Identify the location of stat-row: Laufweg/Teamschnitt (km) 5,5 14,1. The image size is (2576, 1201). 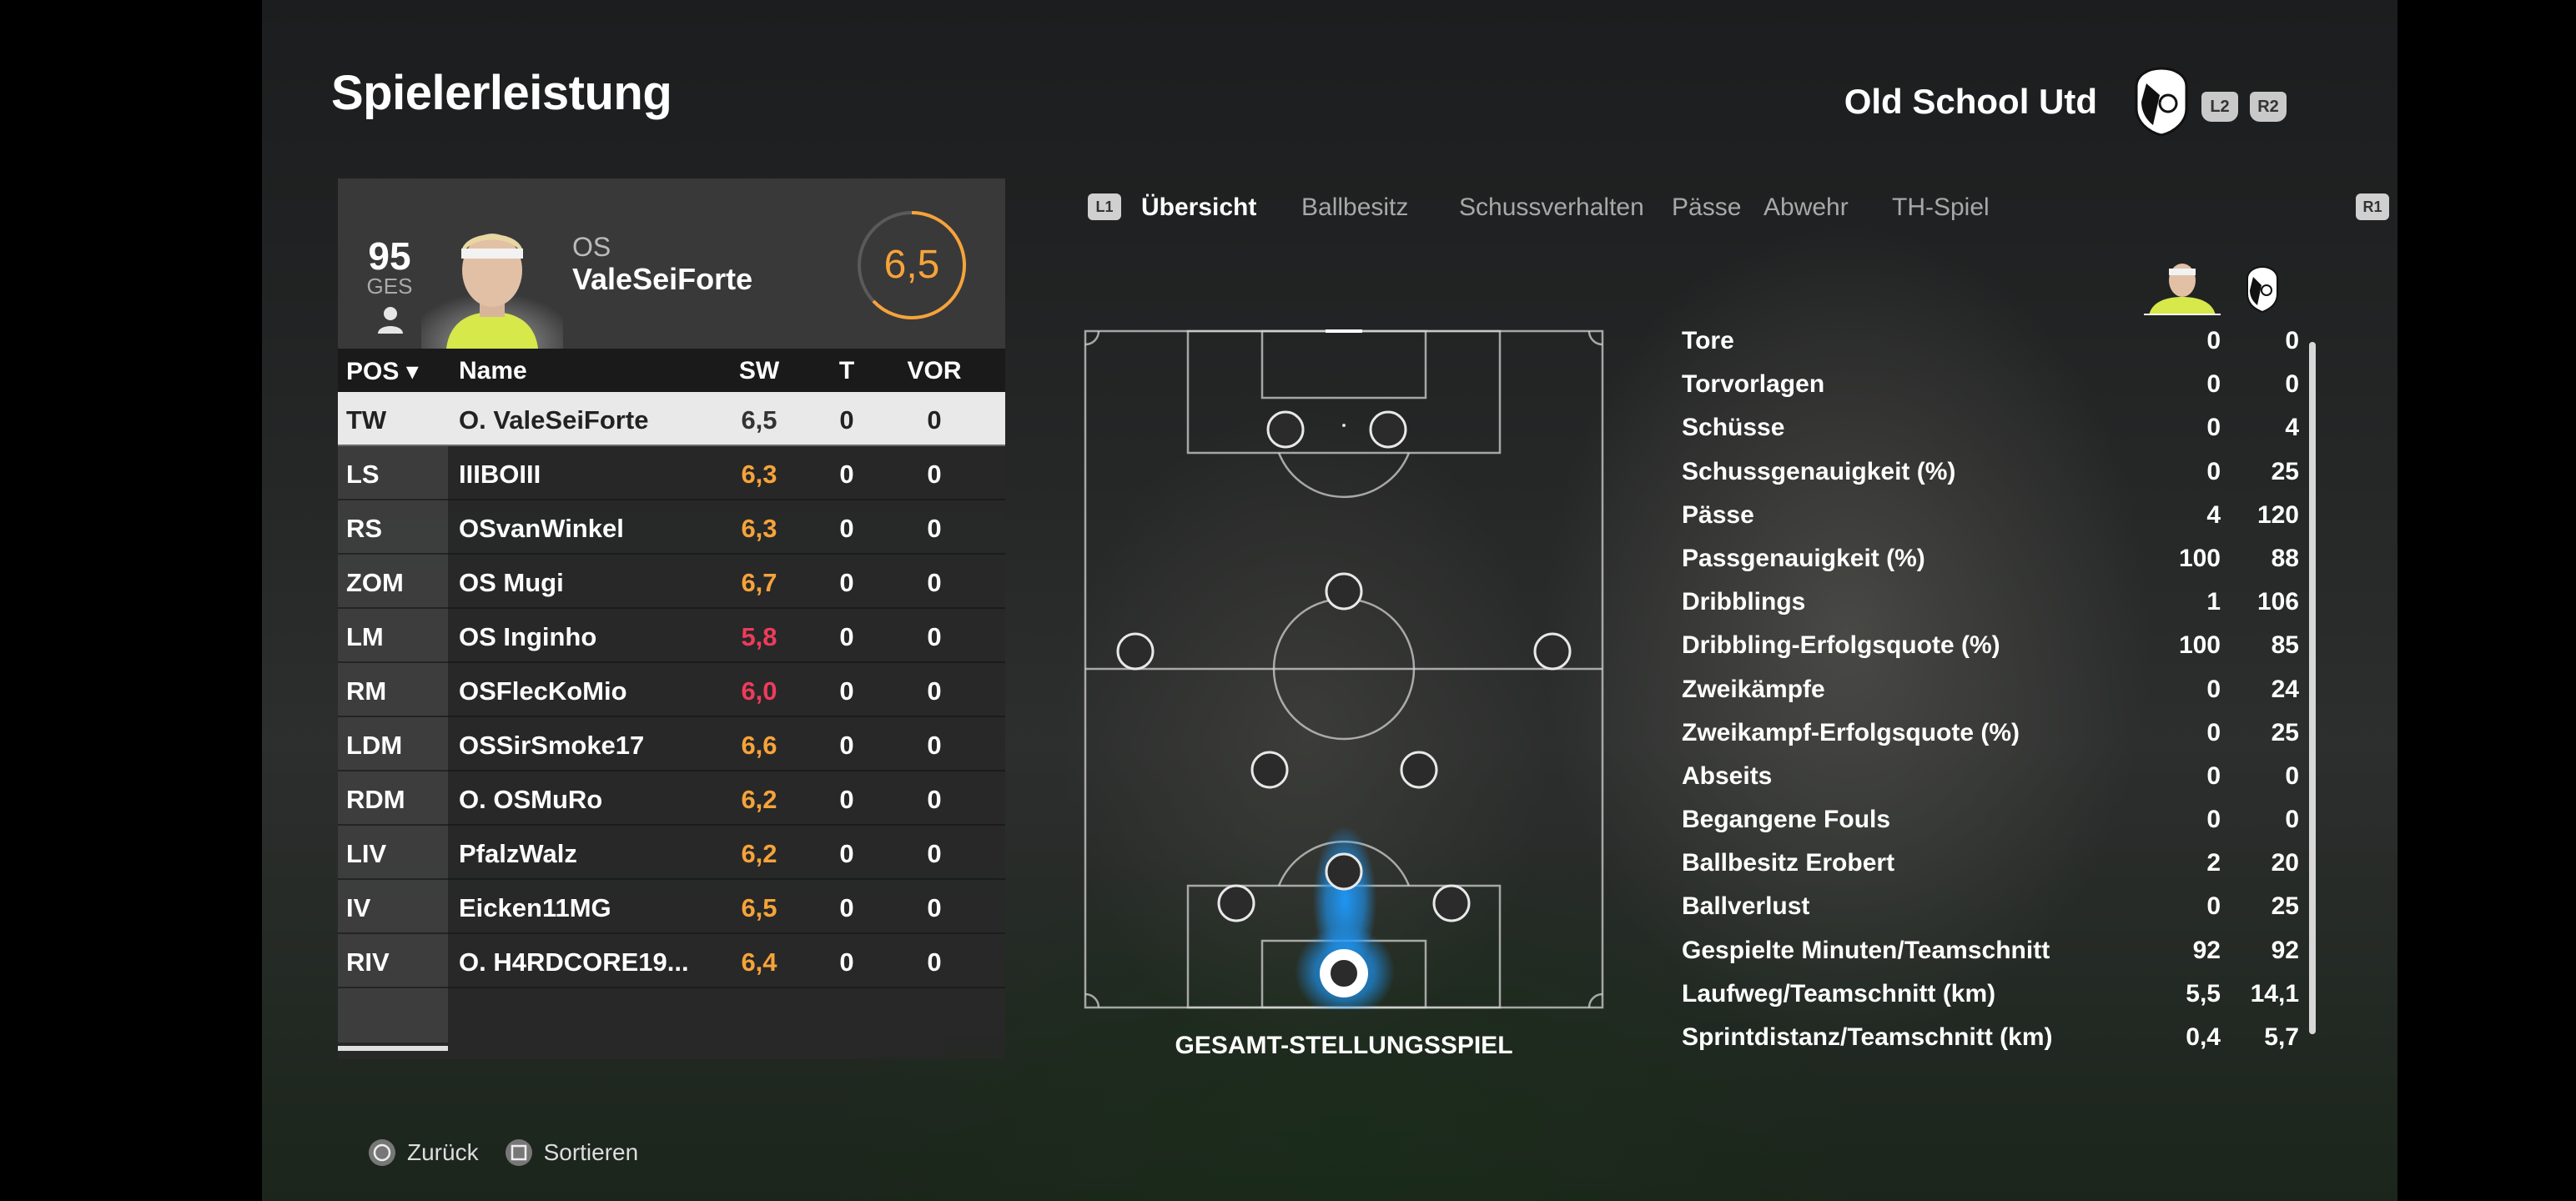
(1990, 997).